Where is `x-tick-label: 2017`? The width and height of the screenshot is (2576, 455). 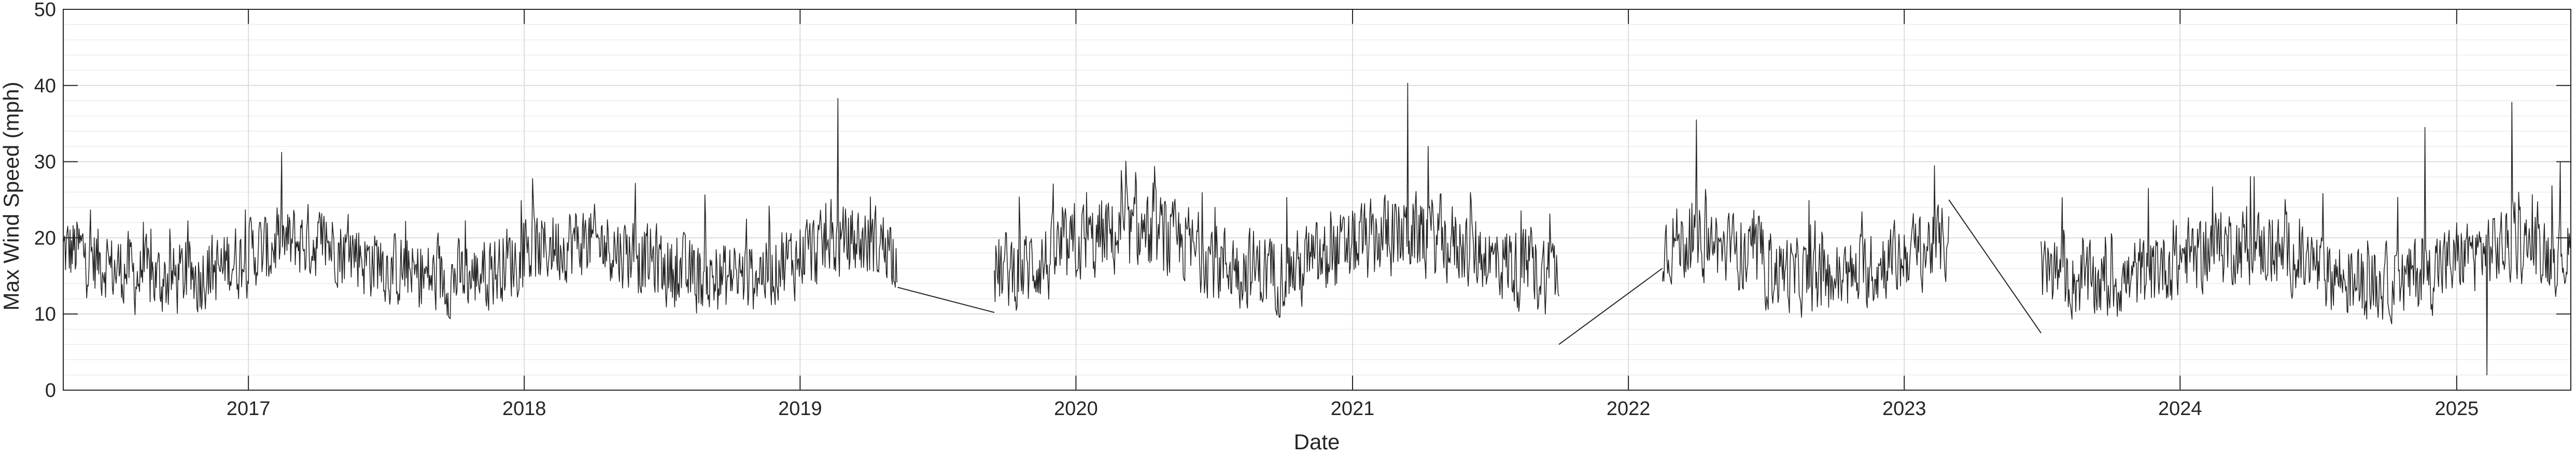 x-tick-label: 2017 is located at coordinates (249, 409).